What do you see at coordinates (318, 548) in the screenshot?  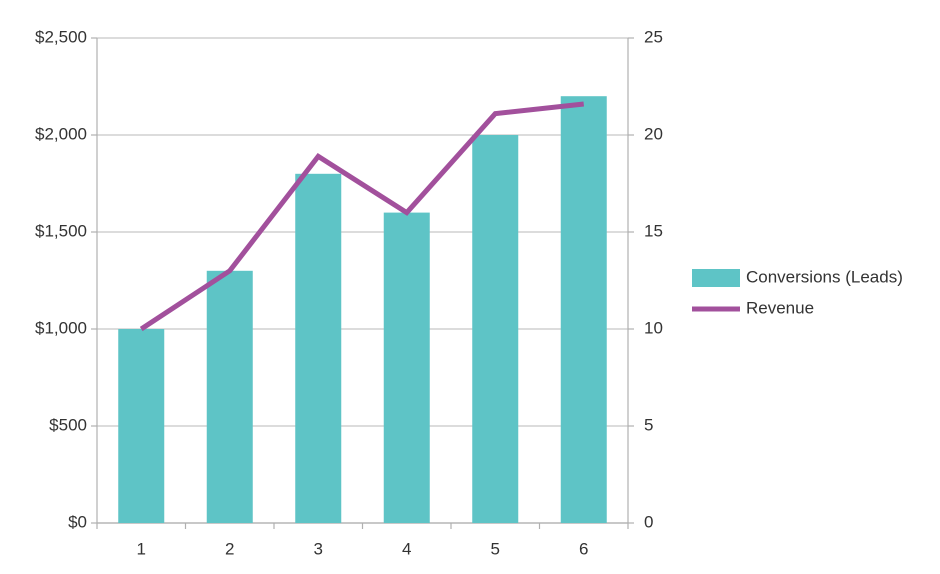 I see `x-tick-label: 3` at bounding box center [318, 548].